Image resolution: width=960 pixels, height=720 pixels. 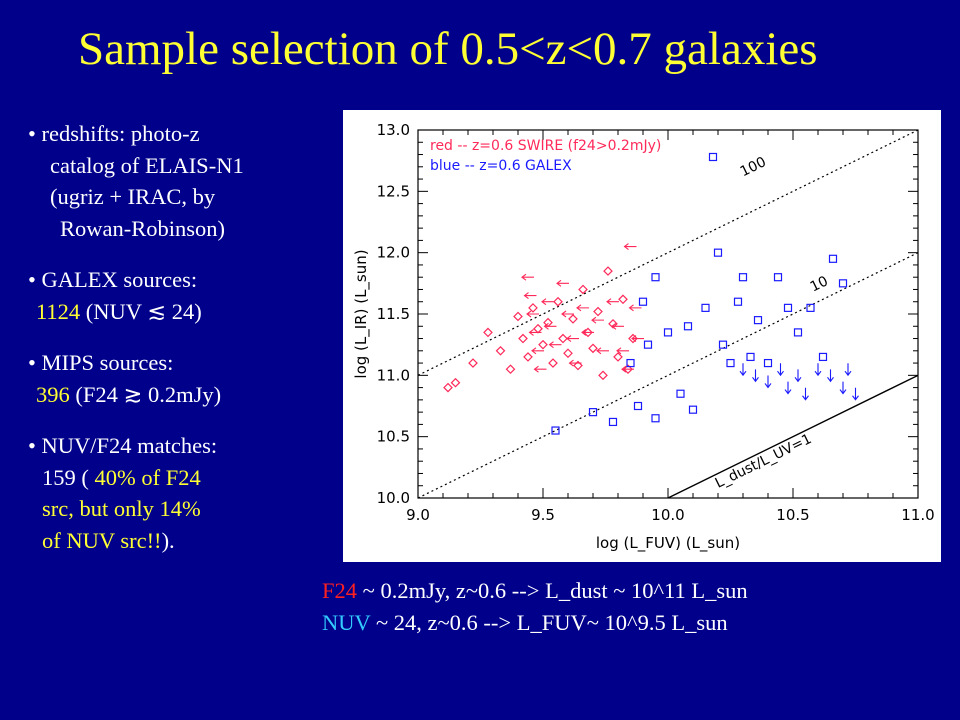 I want to click on match-line: 159 ( 40% of F24, so click(x=121, y=477).